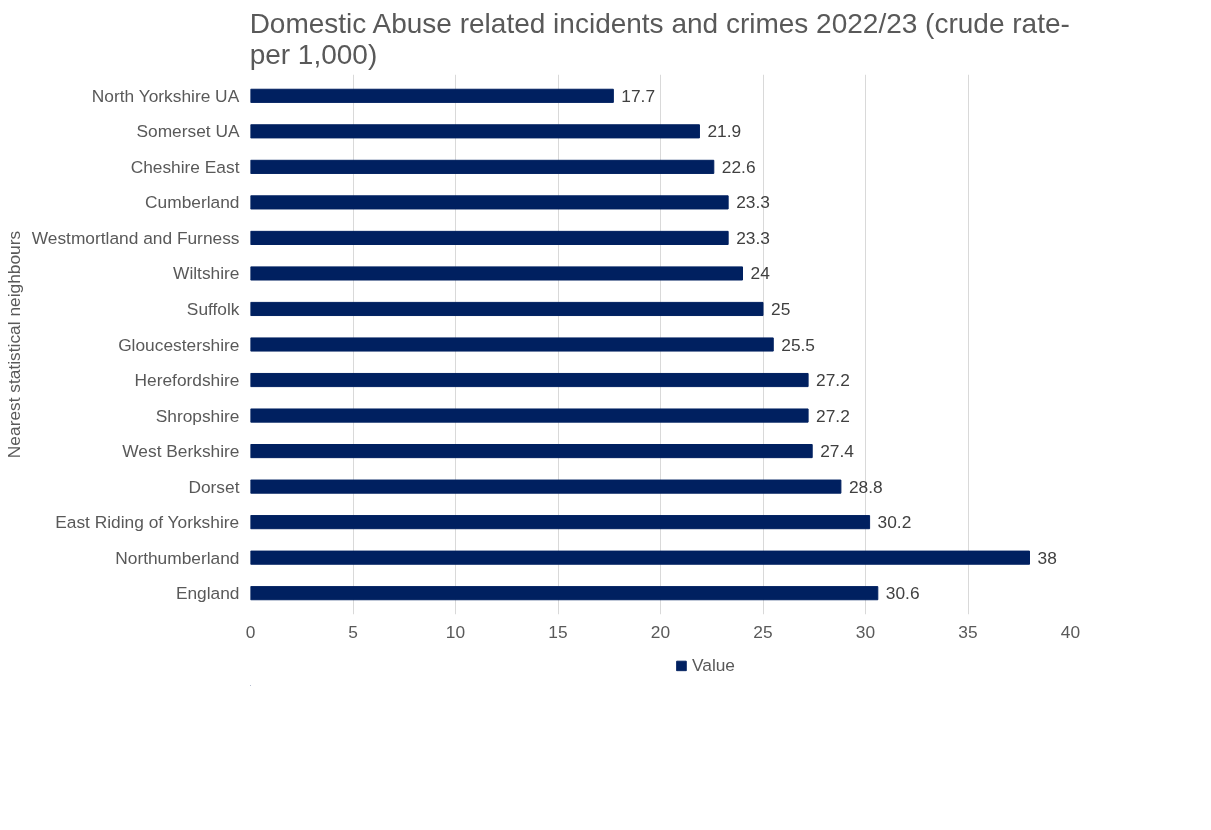 This screenshot has height=830, width=1211. I want to click on y-tick-label: Shropshire, so click(197, 415).